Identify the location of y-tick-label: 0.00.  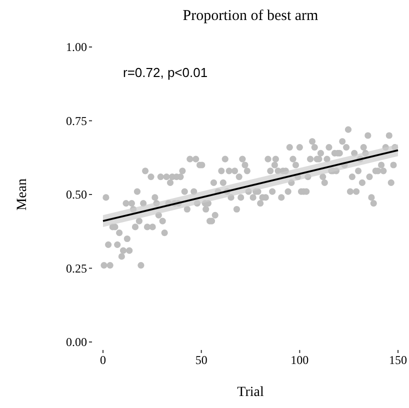
(76, 342).